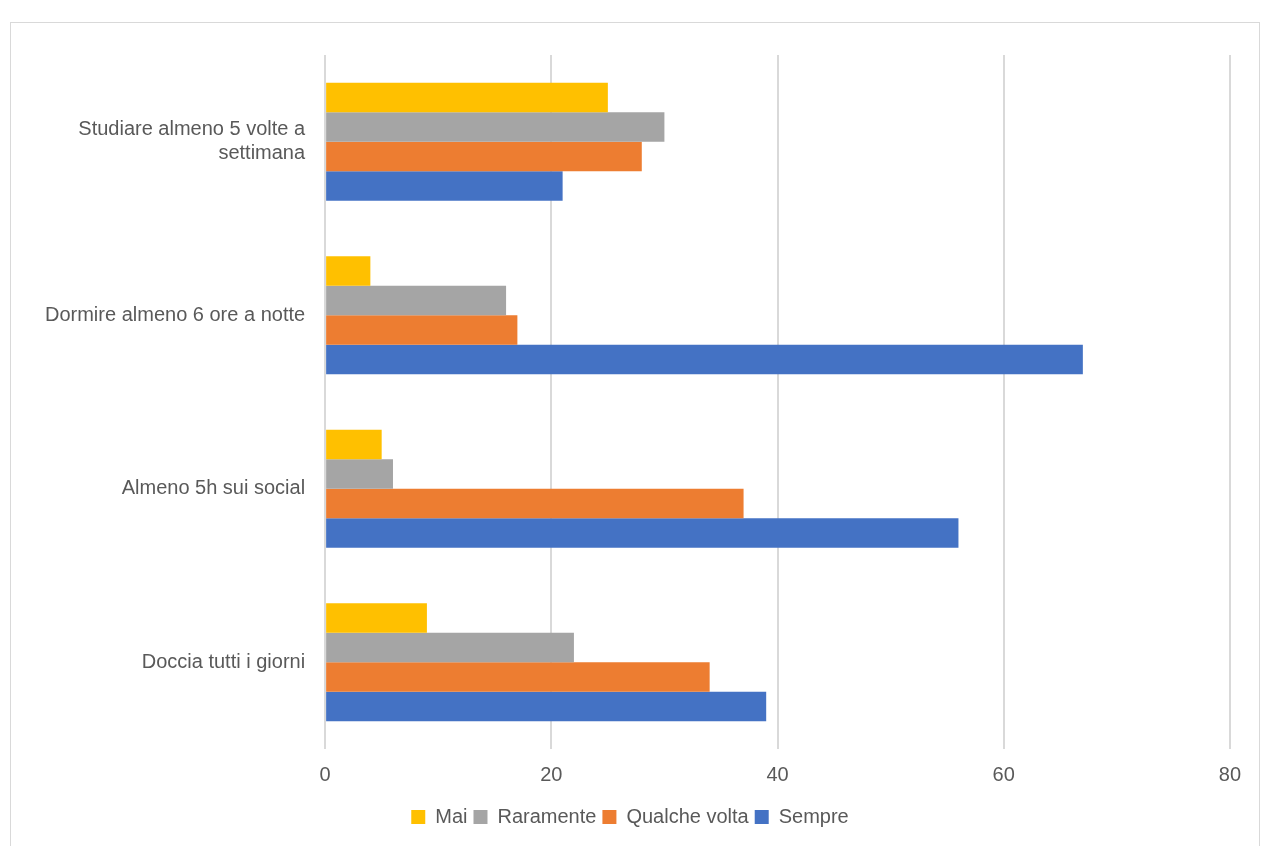 Image resolution: width=1261 pixels, height=846 pixels. I want to click on x-tick-label: 20, so click(551, 773).